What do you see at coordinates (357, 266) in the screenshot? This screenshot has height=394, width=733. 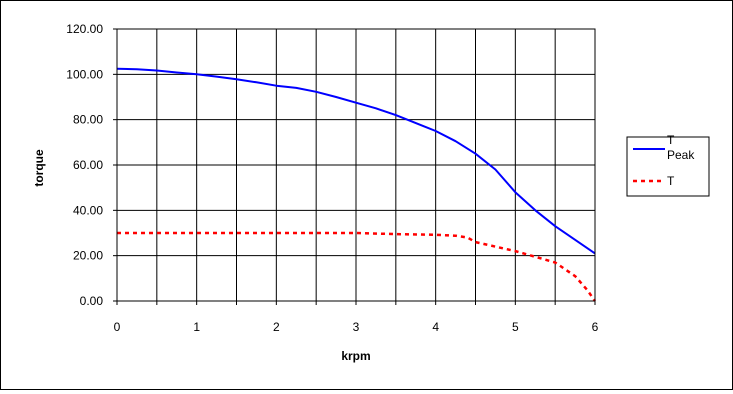 I see `series-line-t` at bounding box center [357, 266].